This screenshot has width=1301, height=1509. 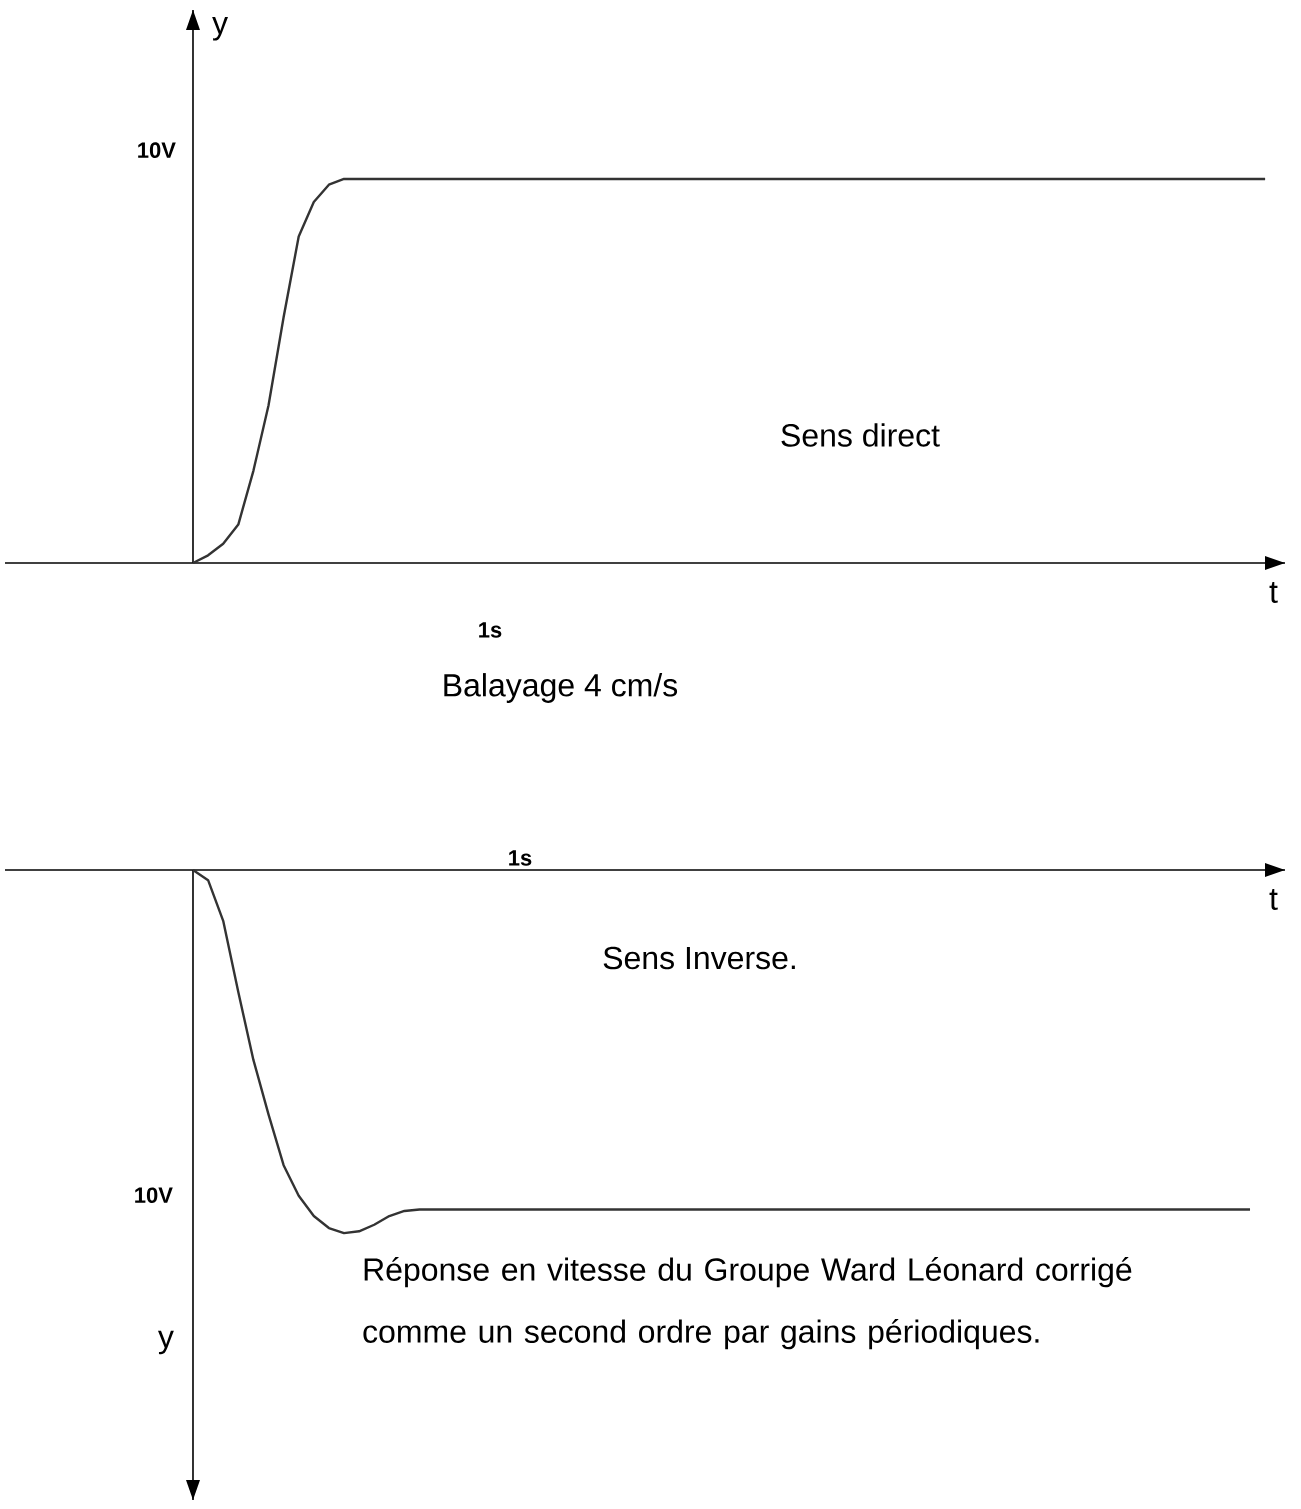 I want to click on text: Balayage 4 cm/s, so click(x=561, y=688).